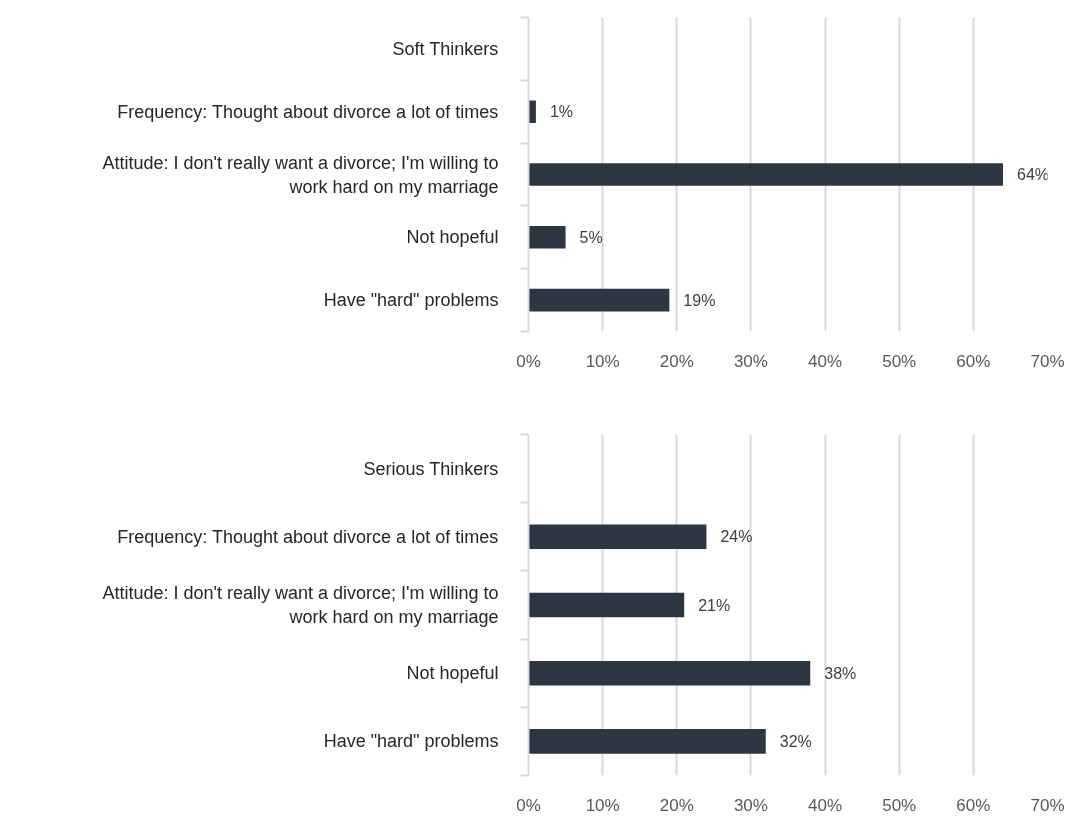 The image size is (1071, 817). I want to click on data-label: 21%, so click(714, 605).